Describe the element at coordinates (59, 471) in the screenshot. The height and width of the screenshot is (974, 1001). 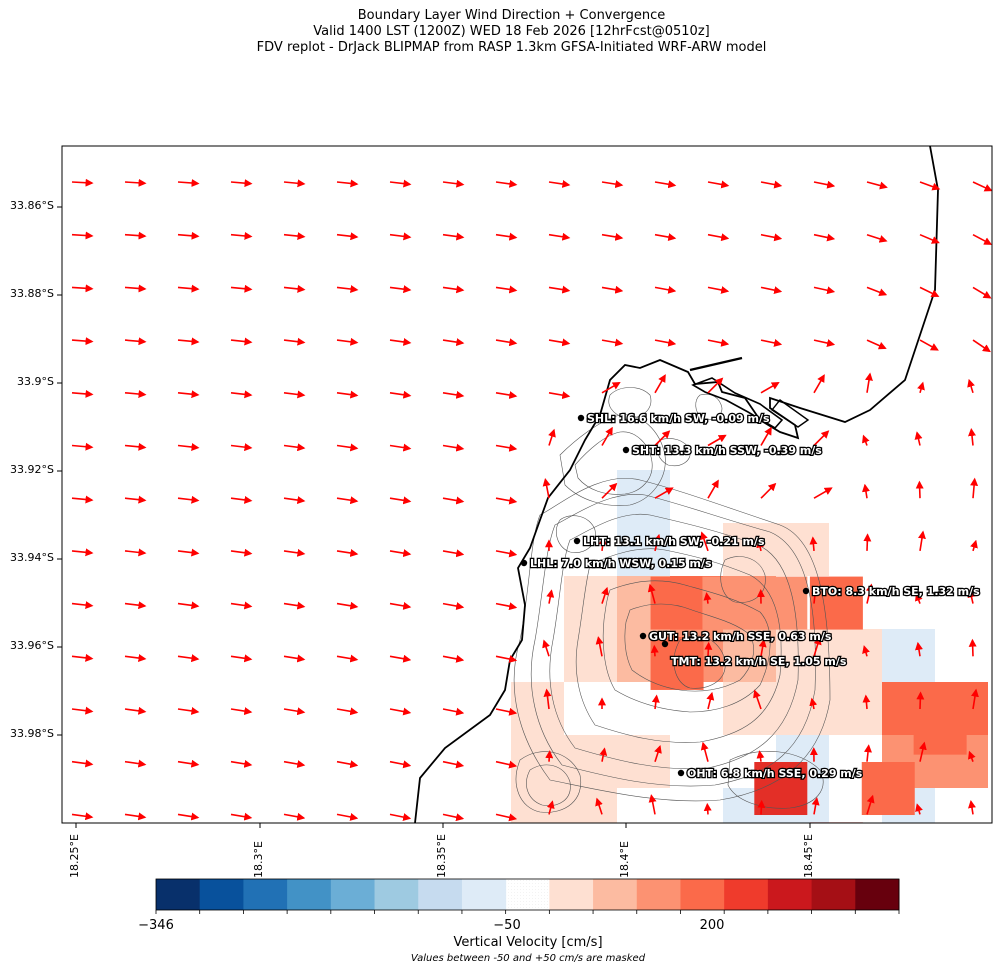
I see `y-axis` at that location.